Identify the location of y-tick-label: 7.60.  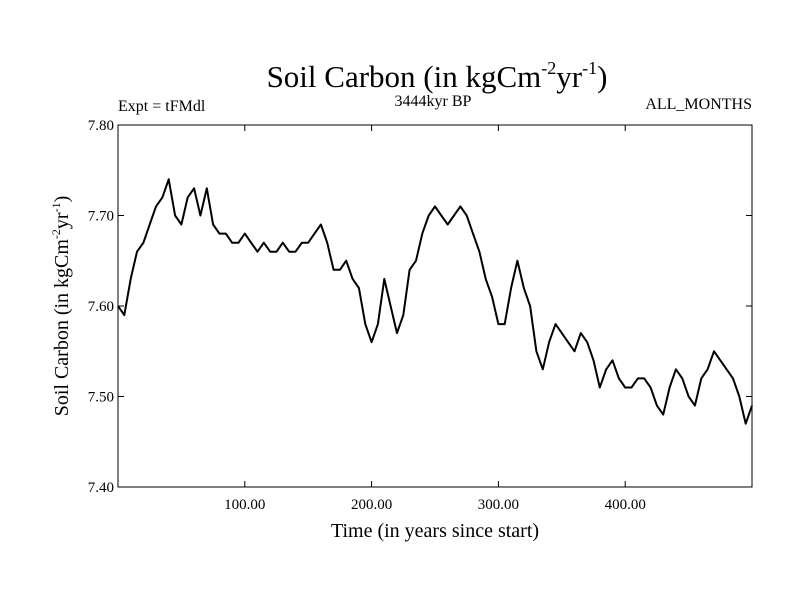
(101, 307).